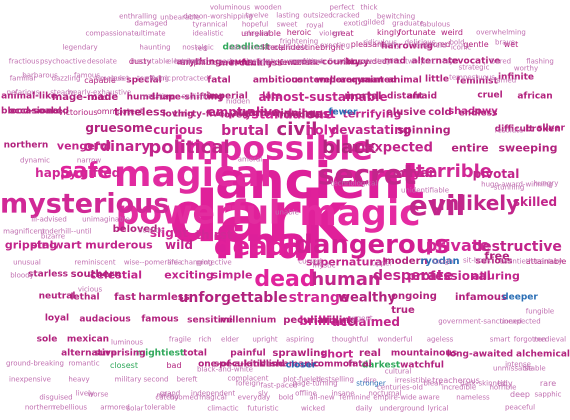 The width and height of the screenshot is (570, 420). I want to click on cloud-word: lasting, so click(288, 15).